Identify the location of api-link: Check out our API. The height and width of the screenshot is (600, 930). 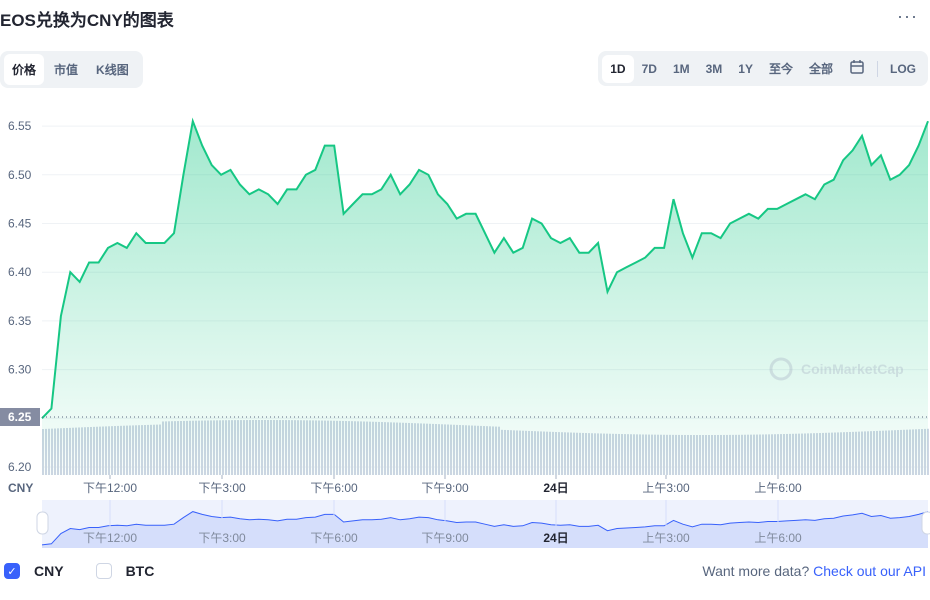
(869, 571).